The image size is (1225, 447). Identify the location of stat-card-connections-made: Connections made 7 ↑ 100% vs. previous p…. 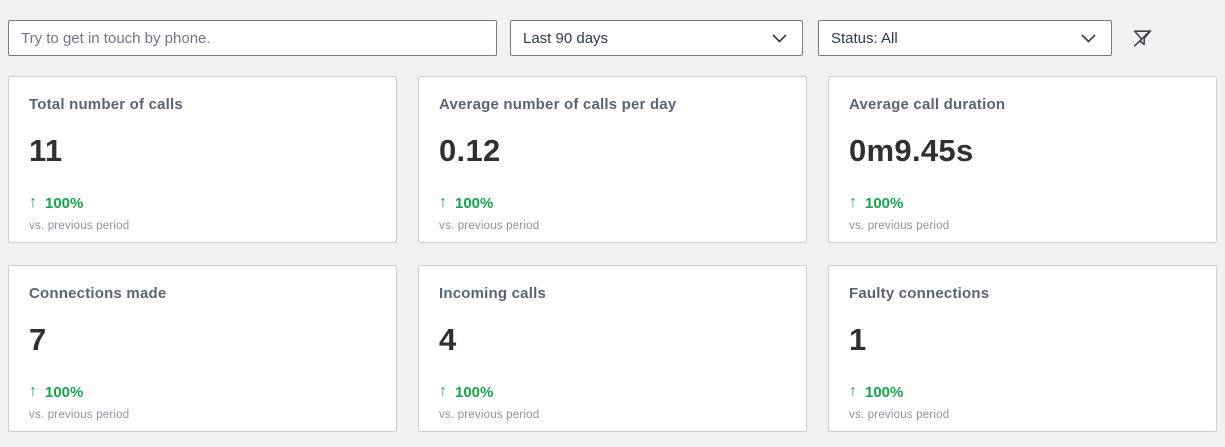
(202, 348).